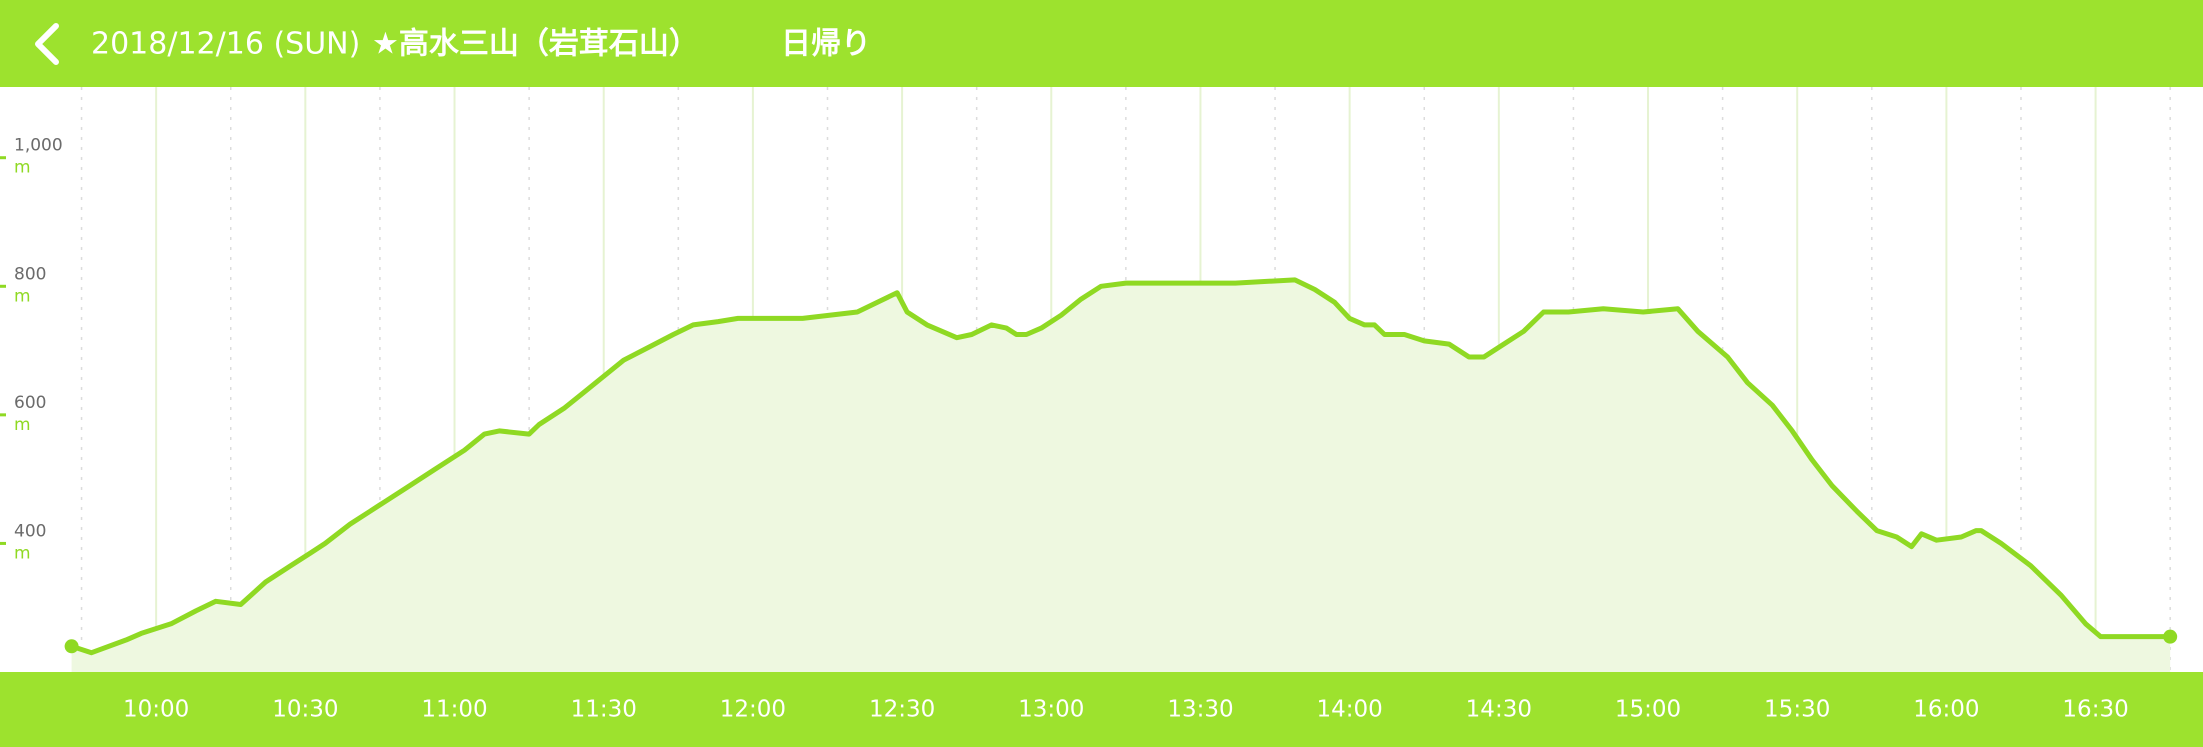 This screenshot has width=2203, height=747. What do you see at coordinates (1051, 710) in the screenshot?
I see `x-tick-label: 13:00` at bounding box center [1051, 710].